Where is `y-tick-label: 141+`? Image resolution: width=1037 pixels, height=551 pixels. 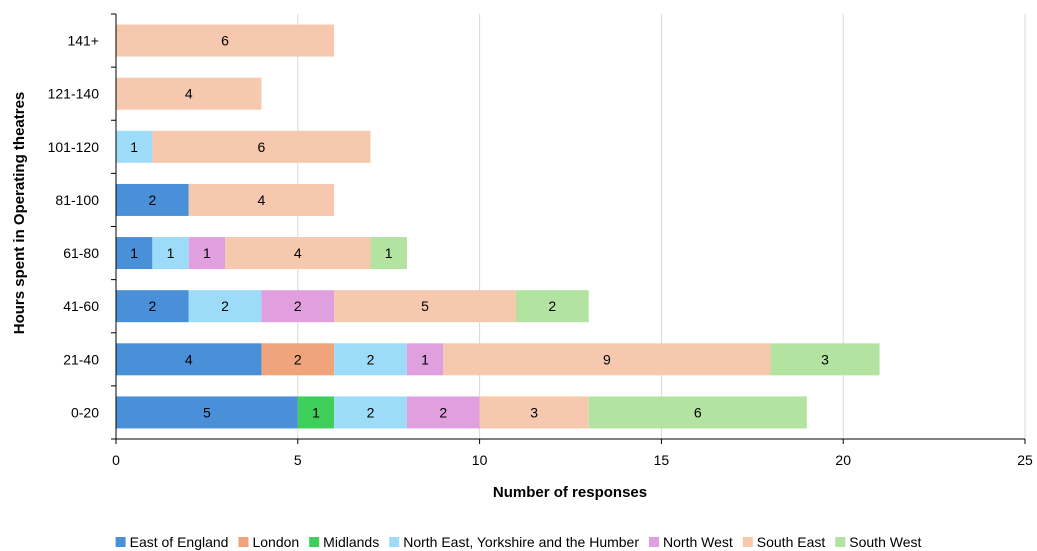 y-tick-label: 141+ is located at coordinates (83, 41).